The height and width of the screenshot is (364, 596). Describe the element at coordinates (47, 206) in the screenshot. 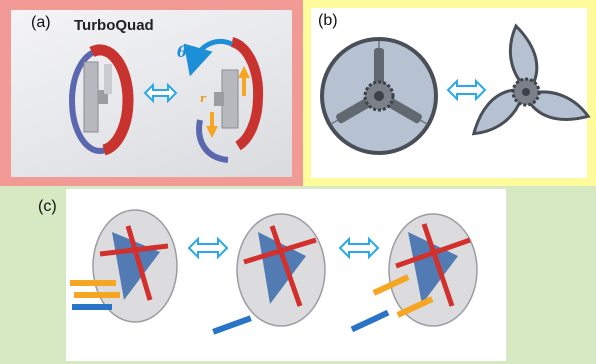

I see `panel-c-label: (c)` at that location.